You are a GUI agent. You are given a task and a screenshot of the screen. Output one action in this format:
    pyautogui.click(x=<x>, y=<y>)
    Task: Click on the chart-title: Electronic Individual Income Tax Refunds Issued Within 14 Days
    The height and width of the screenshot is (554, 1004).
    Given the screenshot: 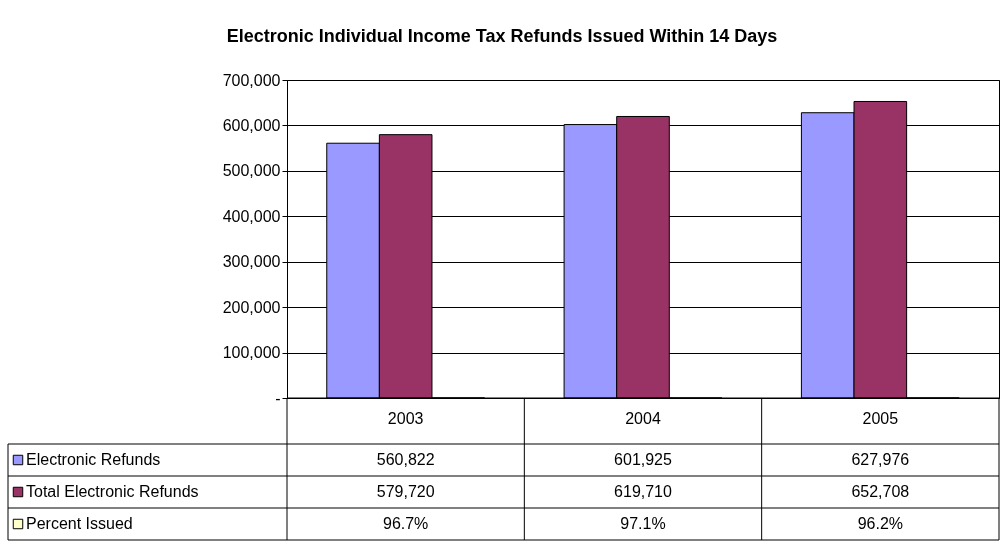 What is the action you would take?
    pyautogui.click(x=502, y=36)
    